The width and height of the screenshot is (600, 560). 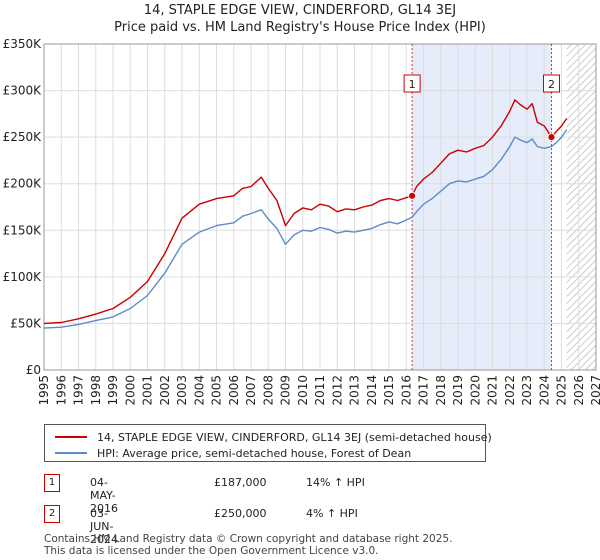 What do you see at coordinates (355, 390) in the screenshot?
I see `x-tick-label: 2013` at bounding box center [355, 390].